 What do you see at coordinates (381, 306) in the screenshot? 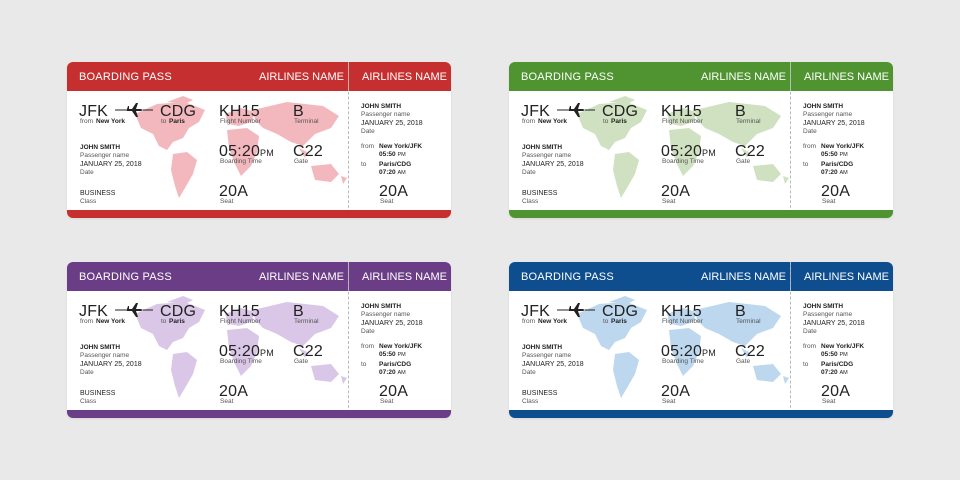
I see `stub-passenger-name: JOHN SMITH` at bounding box center [381, 306].